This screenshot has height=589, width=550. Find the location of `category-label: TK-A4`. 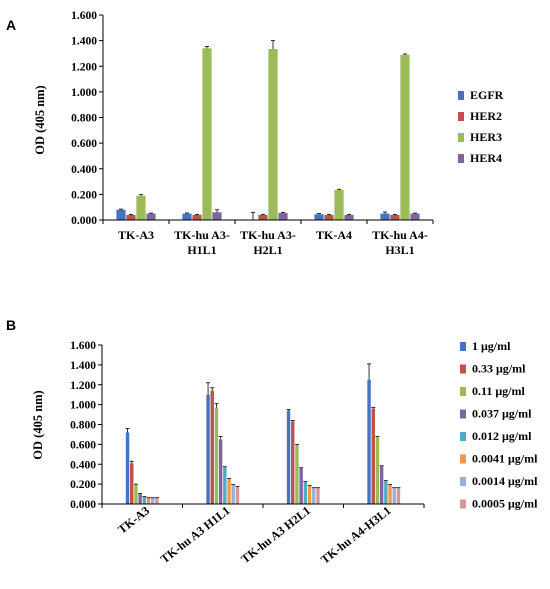

category-label: TK-A4 is located at coordinates (334, 235).